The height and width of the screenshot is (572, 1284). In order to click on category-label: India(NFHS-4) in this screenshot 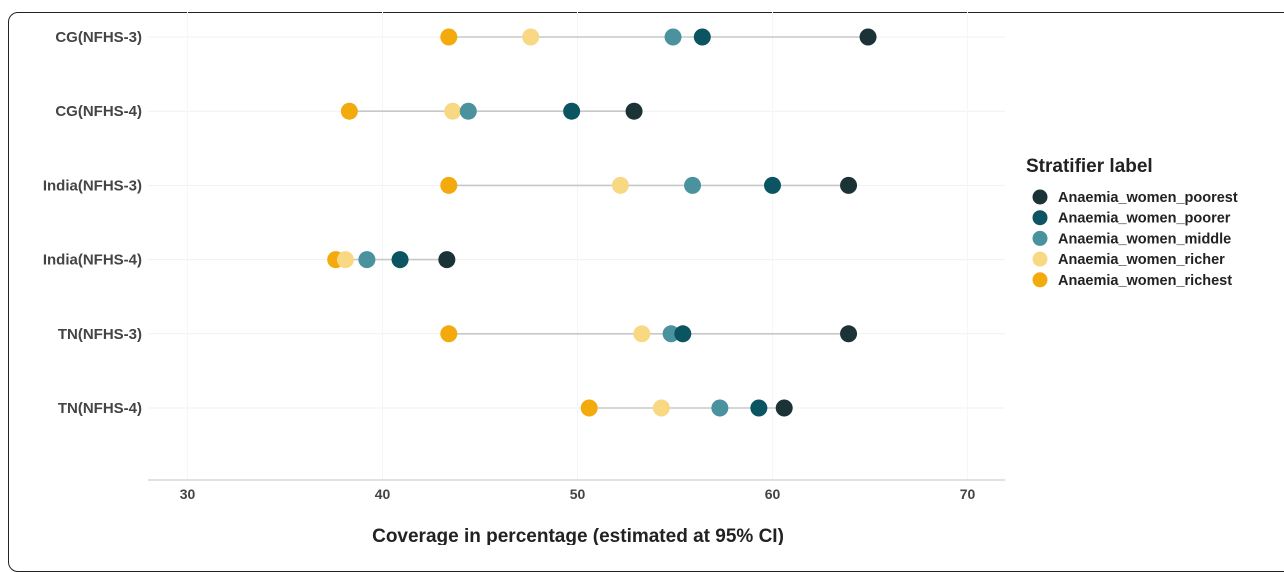, I will do `click(92, 260)`.